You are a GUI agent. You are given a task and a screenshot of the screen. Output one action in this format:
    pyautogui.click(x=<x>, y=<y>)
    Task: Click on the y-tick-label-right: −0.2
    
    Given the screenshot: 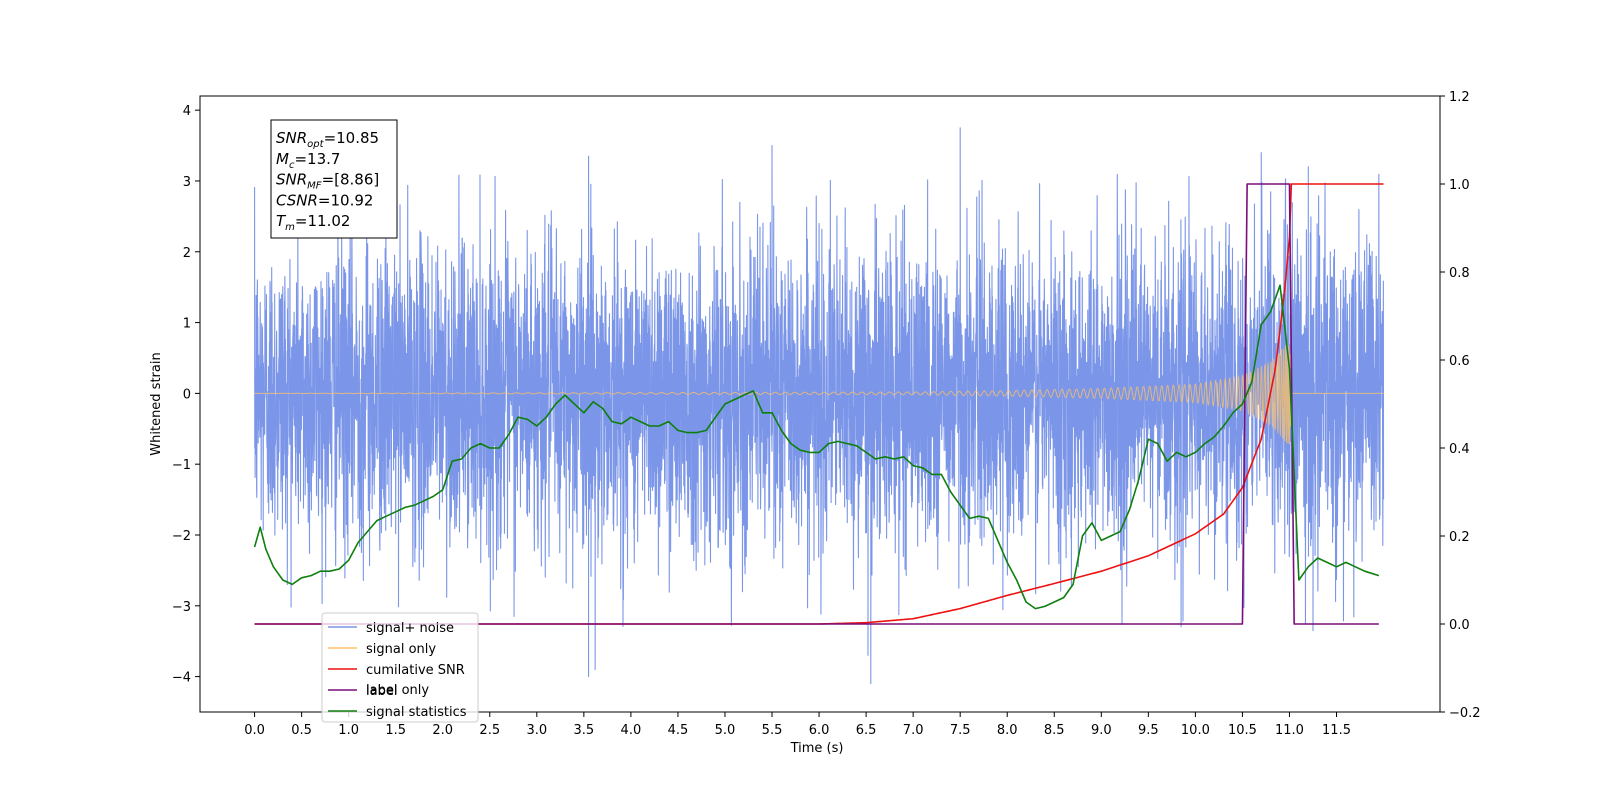 What is the action you would take?
    pyautogui.click(x=1465, y=713)
    